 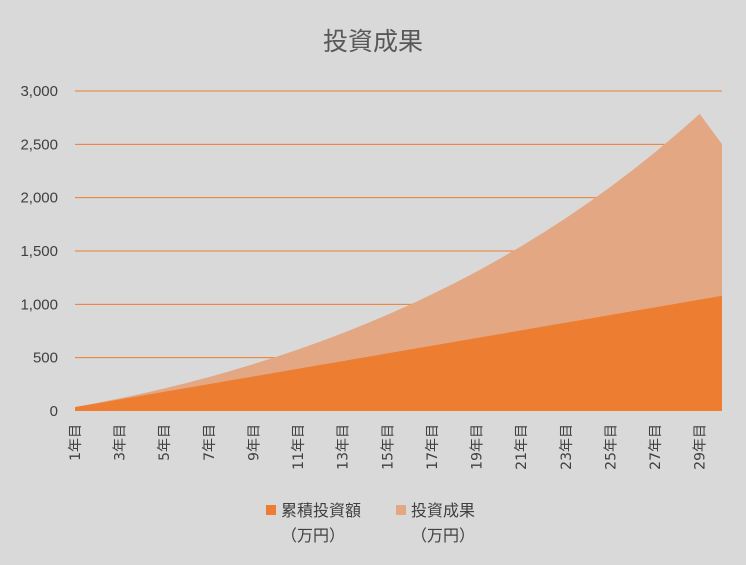 I want to click on x-tick-label: 23年目, so click(x=567, y=447).